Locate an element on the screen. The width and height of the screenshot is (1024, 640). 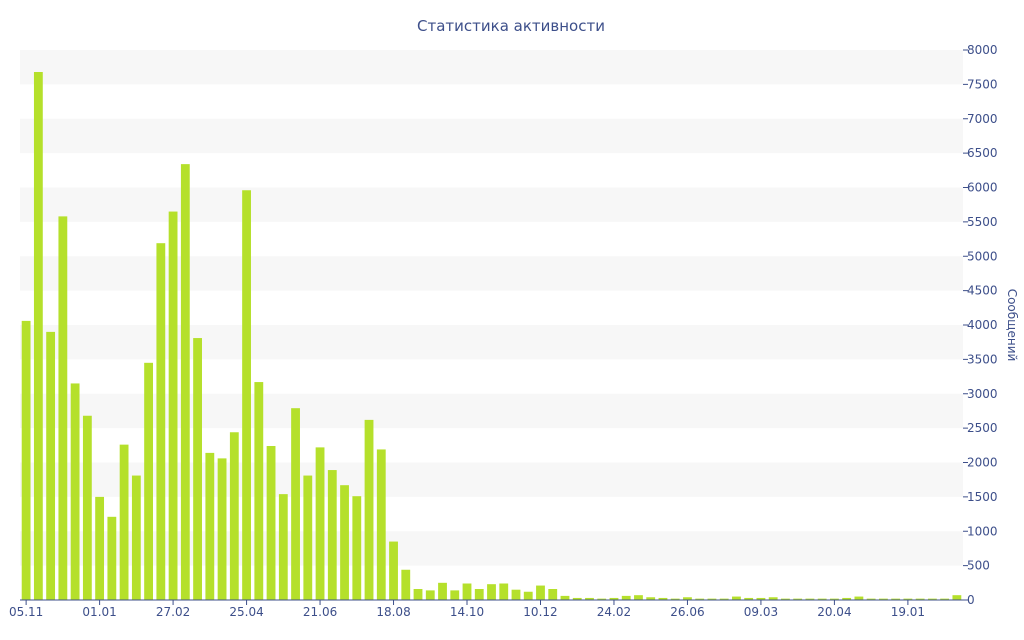
y-tick-label: 2500 is located at coordinates (982, 428).